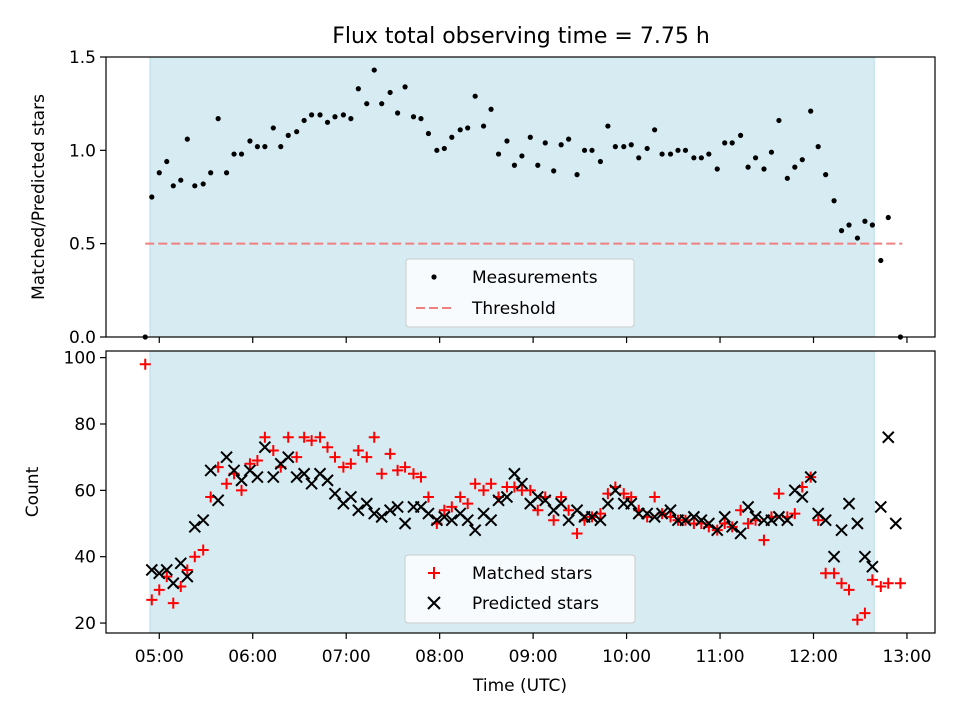  Describe the element at coordinates (535, 278) in the screenshot. I see `legend-measurements-label: Measurements` at that location.